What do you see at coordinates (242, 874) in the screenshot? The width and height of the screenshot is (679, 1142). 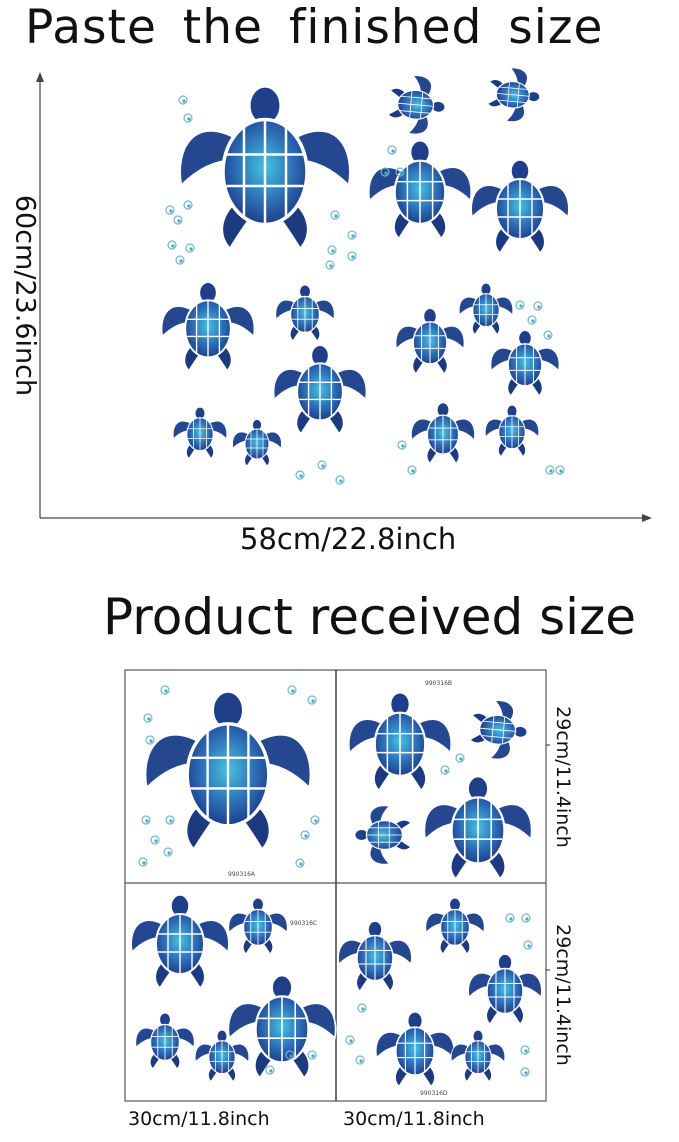 I see `sheet-code-a: 990316A` at bounding box center [242, 874].